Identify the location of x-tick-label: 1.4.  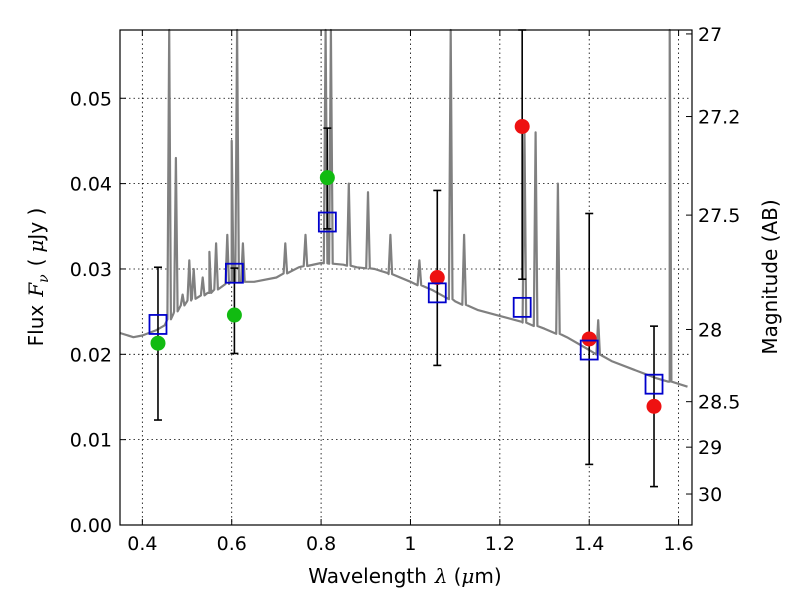
(589, 544).